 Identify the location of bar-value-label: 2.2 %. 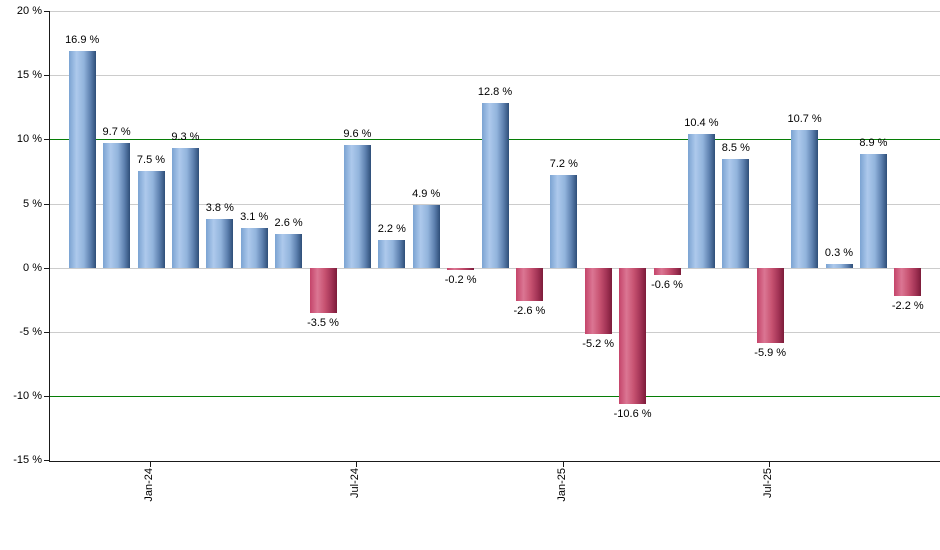
(391, 228).